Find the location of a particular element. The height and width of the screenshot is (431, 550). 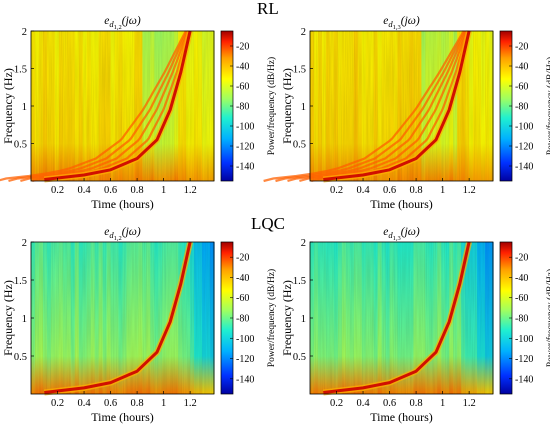

section-title-rl: RL is located at coordinates (268, 9).